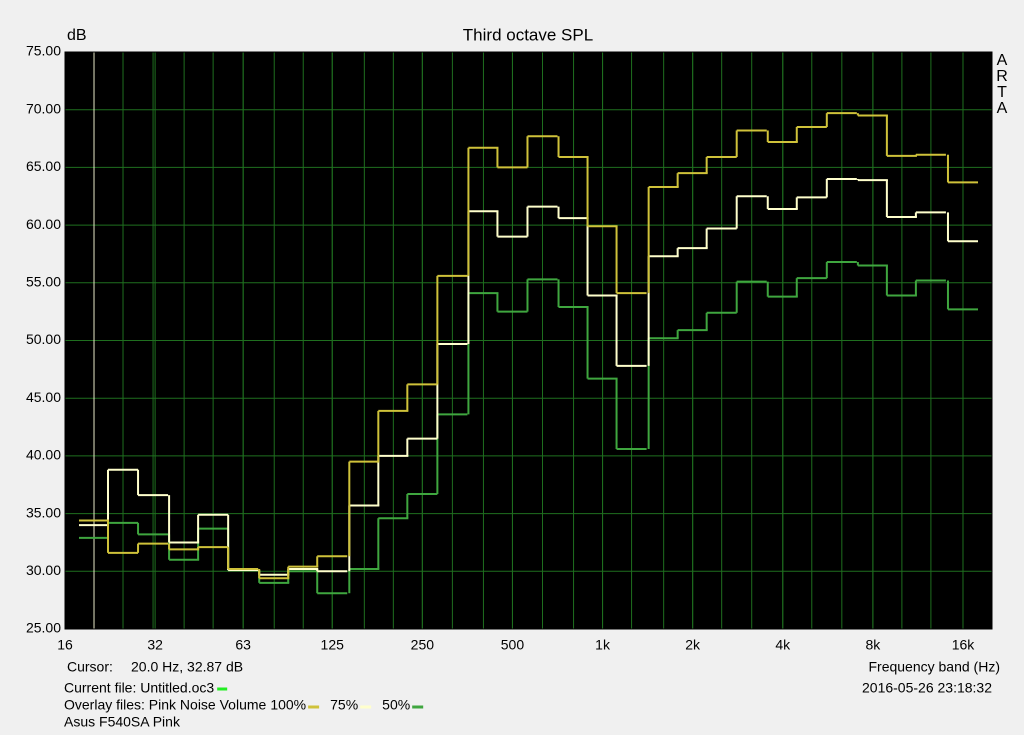 This screenshot has width=1024, height=735. What do you see at coordinates (90, 667) in the screenshot?
I see `cursor-label: Cursor:` at bounding box center [90, 667].